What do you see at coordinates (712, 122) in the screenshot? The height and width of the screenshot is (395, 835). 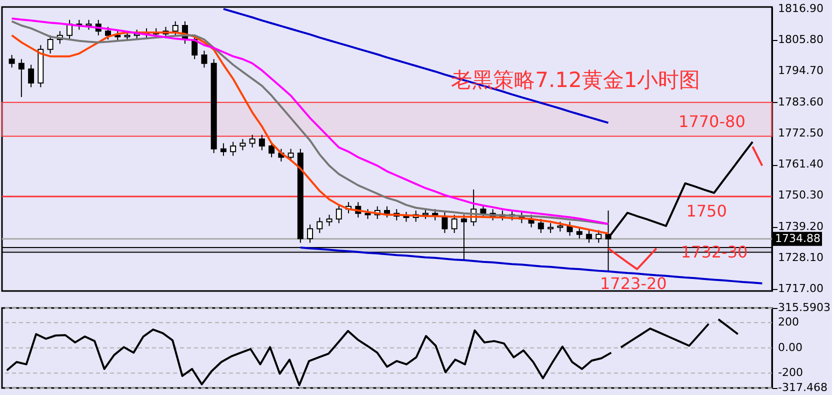 I see `annotation: 1770-80` at bounding box center [712, 122].